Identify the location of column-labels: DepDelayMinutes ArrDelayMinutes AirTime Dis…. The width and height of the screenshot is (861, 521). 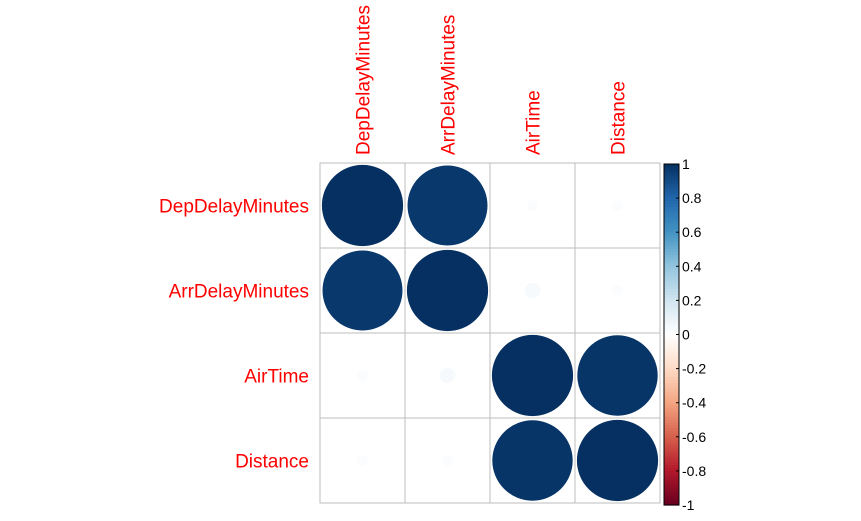
(492, 80).